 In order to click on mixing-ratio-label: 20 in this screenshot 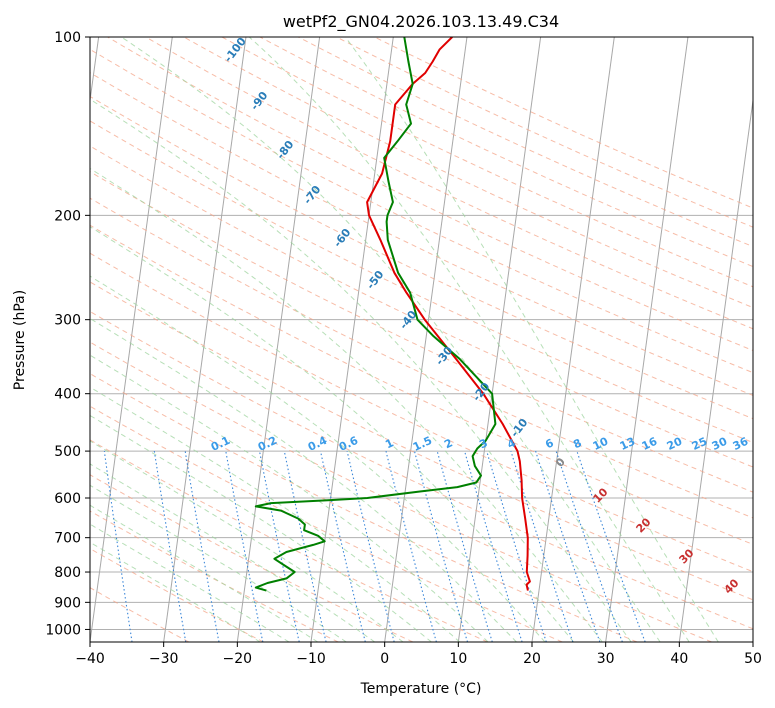, I will do `click(675, 444)`.